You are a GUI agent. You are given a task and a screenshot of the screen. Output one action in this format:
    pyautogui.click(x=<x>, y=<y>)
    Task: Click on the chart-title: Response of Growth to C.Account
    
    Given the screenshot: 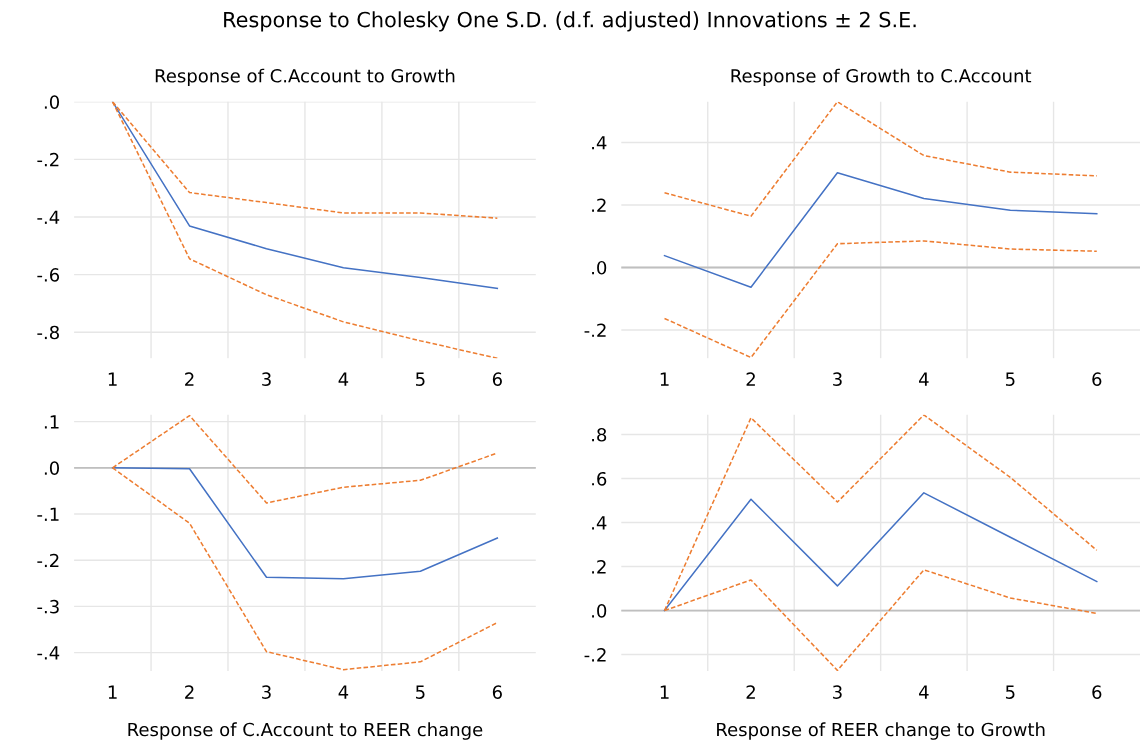 What is the action you would take?
    pyautogui.click(x=881, y=77)
    